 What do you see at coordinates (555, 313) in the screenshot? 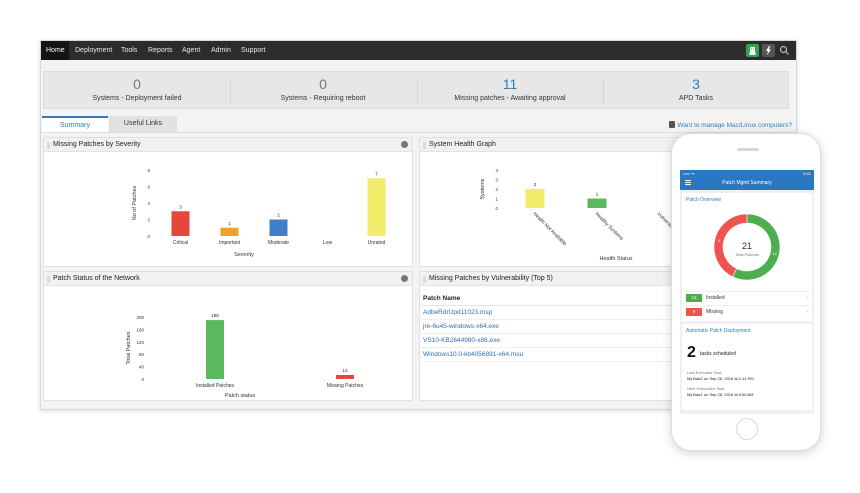
I see `table-row: AdbeRdrUpd11023.msp 2` at bounding box center [555, 313].